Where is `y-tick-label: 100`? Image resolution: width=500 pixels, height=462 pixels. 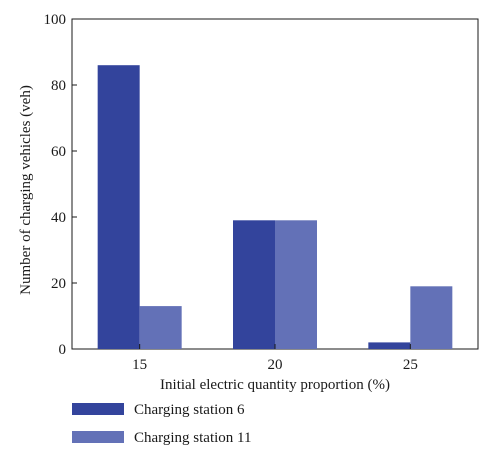 y-tick-label: 100 is located at coordinates (55, 20).